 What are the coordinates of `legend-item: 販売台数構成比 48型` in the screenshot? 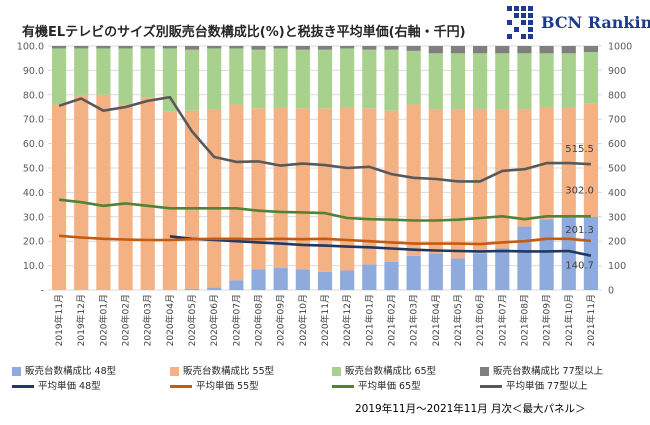 It's located at (64, 370).